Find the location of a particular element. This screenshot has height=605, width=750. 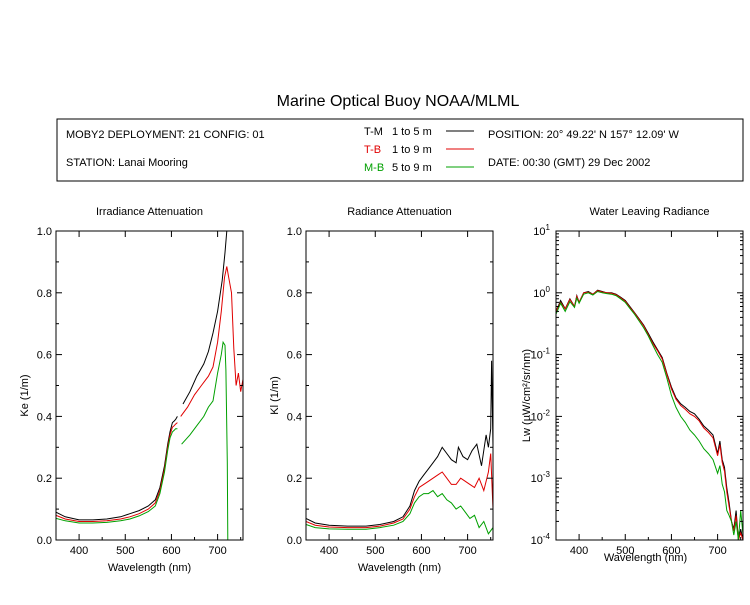

legend-entry-tm: T-M 1 to 5 m is located at coordinates (419, 132).